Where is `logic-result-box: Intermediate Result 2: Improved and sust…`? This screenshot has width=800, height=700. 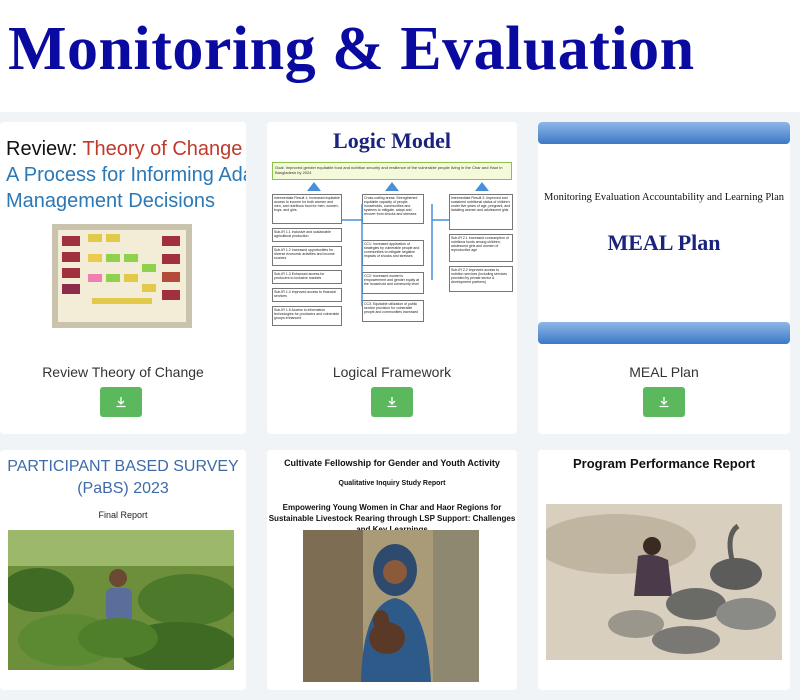
logic-result-box: Intermediate Result 2: Improved and sust… is located at coordinates (481, 212).